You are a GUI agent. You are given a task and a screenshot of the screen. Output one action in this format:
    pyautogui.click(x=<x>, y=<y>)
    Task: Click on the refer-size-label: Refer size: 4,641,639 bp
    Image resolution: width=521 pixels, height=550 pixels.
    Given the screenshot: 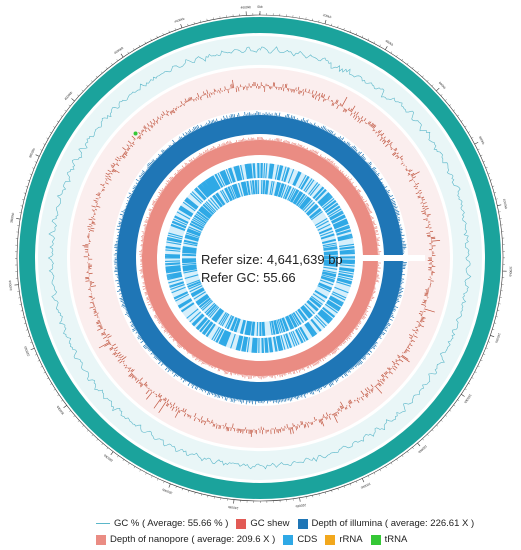 What is the action you would take?
    pyautogui.click(x=272, y=259)
    